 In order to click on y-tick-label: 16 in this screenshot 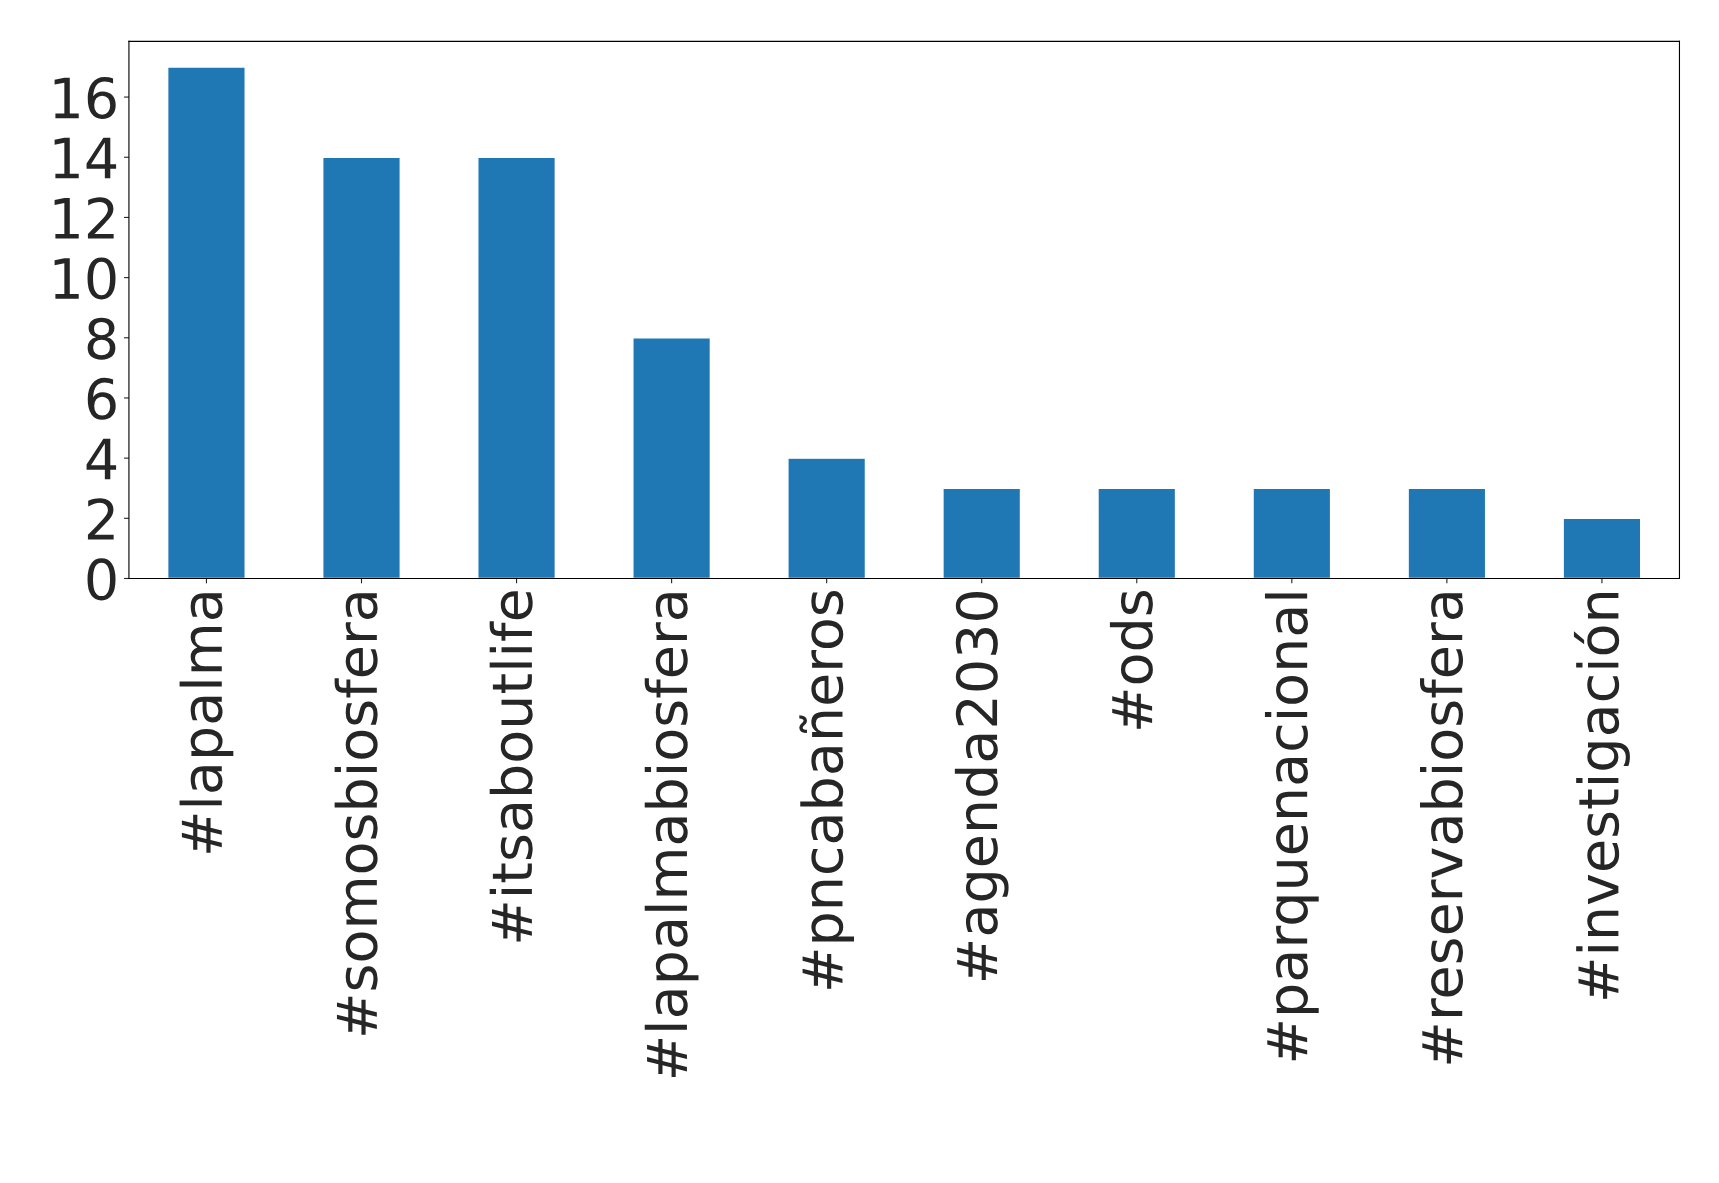, I will do `click(85, 97)`.